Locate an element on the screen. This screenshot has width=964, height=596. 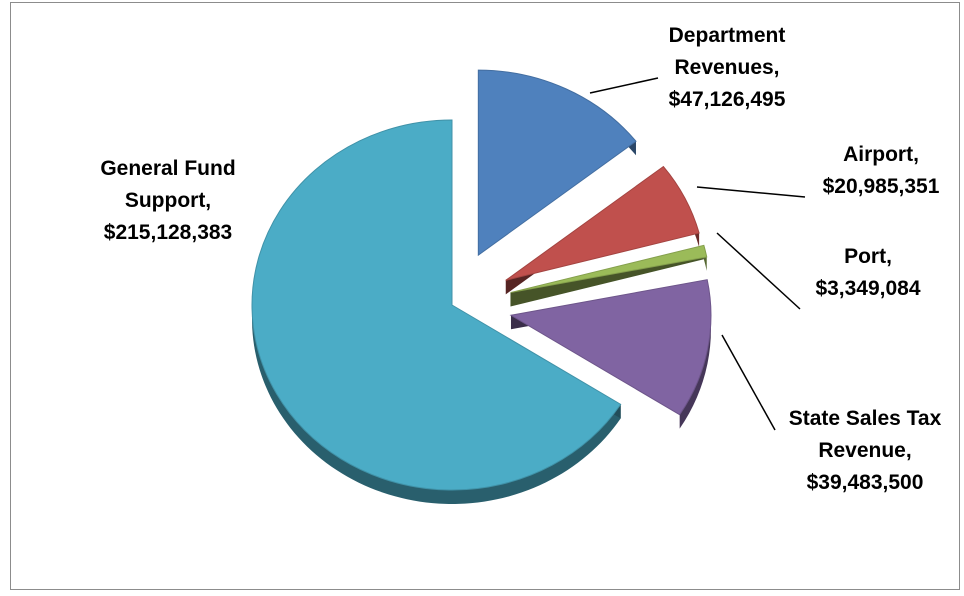
data-label-state-sales-tax-revenue: State Sales Tax Revenue, $39,483,500 is located at coordinates (865, 450).